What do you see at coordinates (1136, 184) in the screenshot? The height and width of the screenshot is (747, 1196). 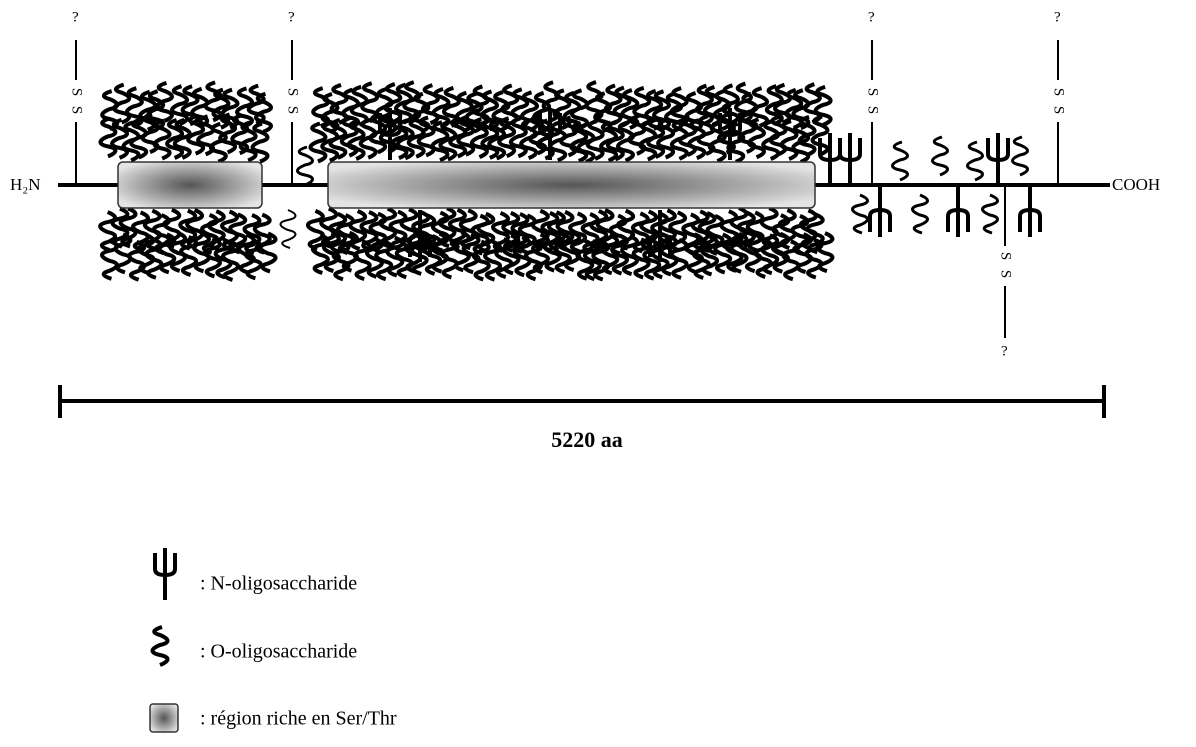 I see `c-terminus: COOH` at bounding box center [1136, 184].